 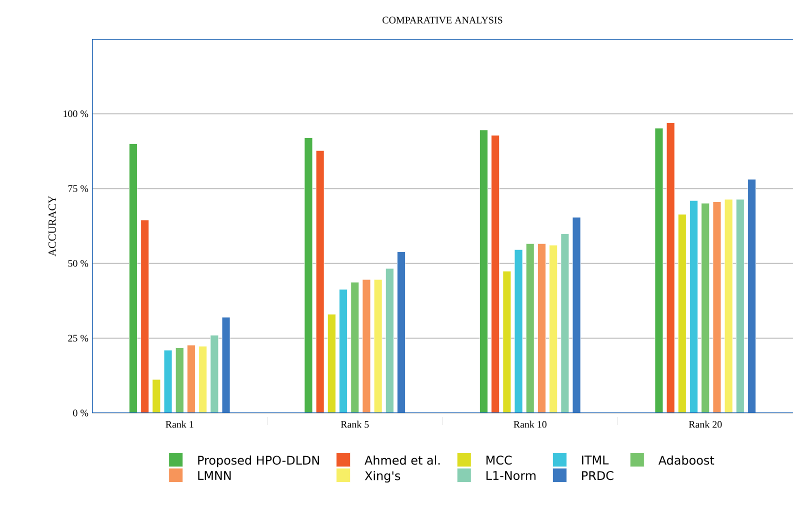 What do you see at coordinates (258, 462) in the screenshot?
I see `legend-label: Proposed HPO-DLDN` at bounding box center [258, 462].